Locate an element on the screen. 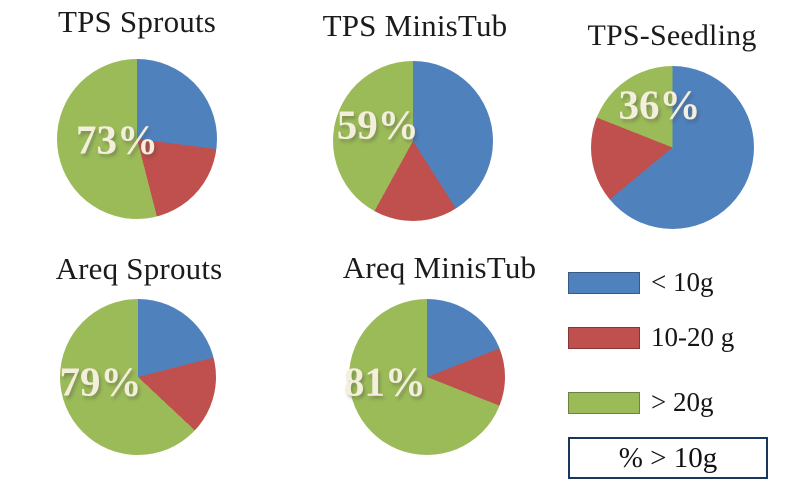 This screenshot has width=809, height=501. legend-swatch-green is located at coordinates (604, 402).